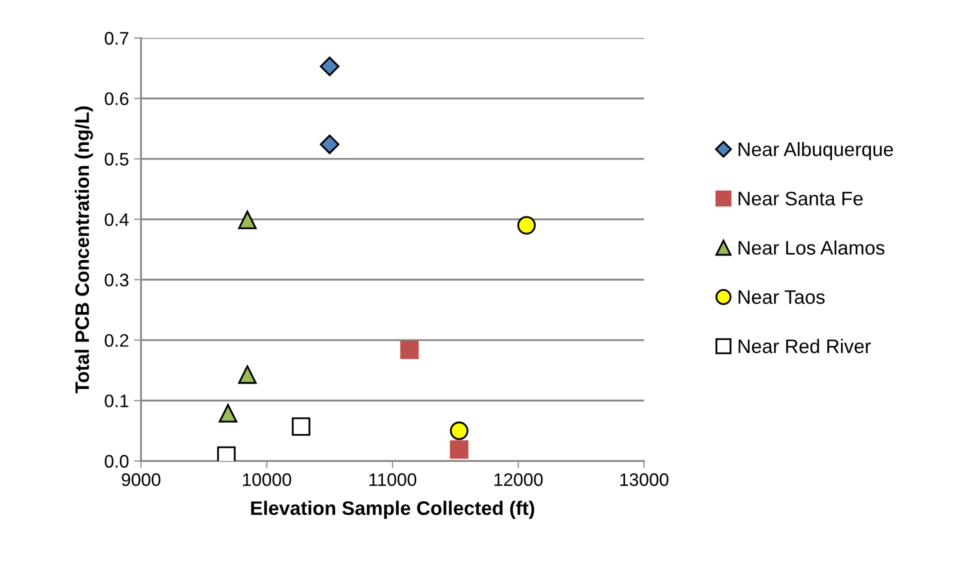 This screenshot has width=956, height=577. What do you see at coordinates (811, 247) in the screenshot?
I see `legend-label: Near Los Alamos` at bounding box center [811, 247].